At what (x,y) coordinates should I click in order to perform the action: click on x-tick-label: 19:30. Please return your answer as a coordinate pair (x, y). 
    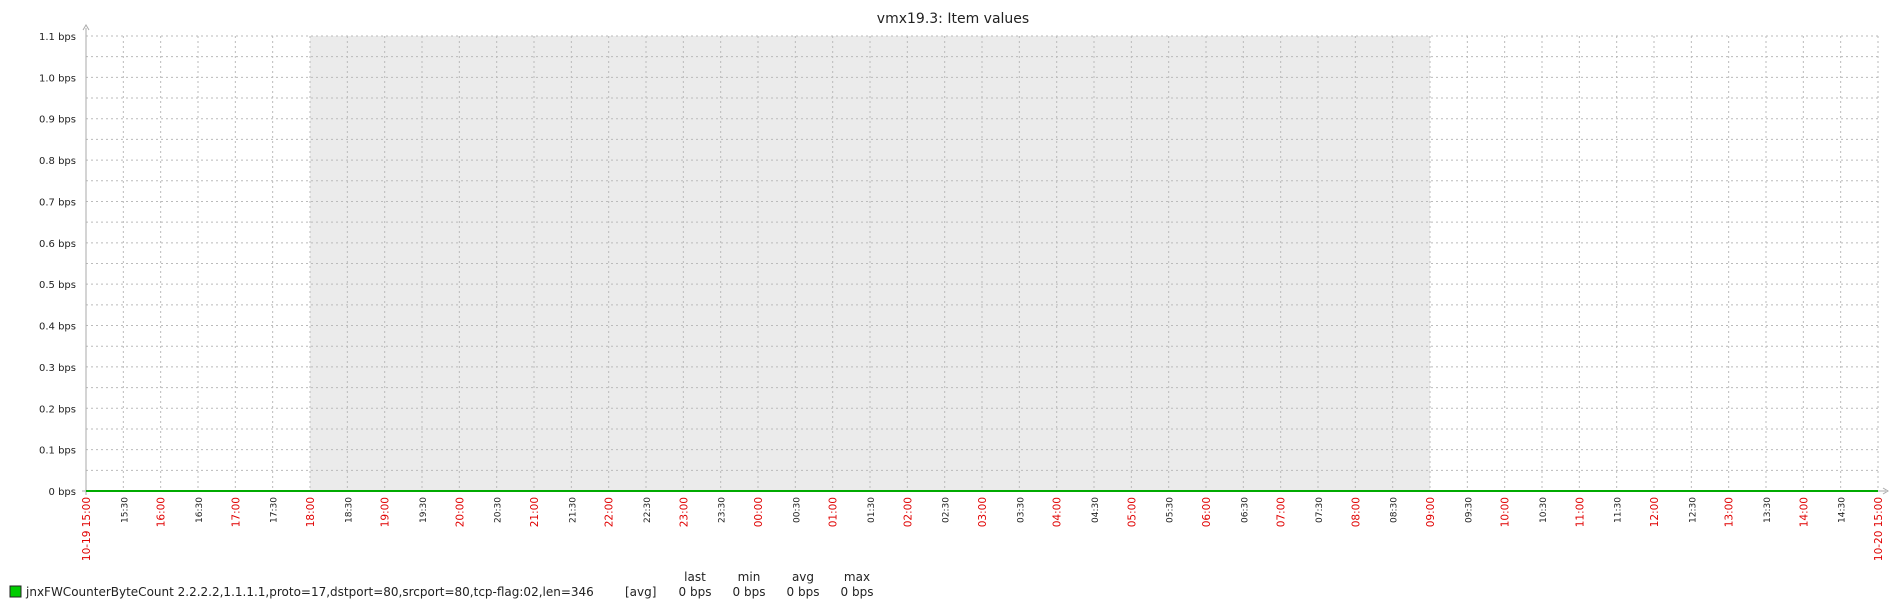
    Looking at the image, I should click on (424, 510).